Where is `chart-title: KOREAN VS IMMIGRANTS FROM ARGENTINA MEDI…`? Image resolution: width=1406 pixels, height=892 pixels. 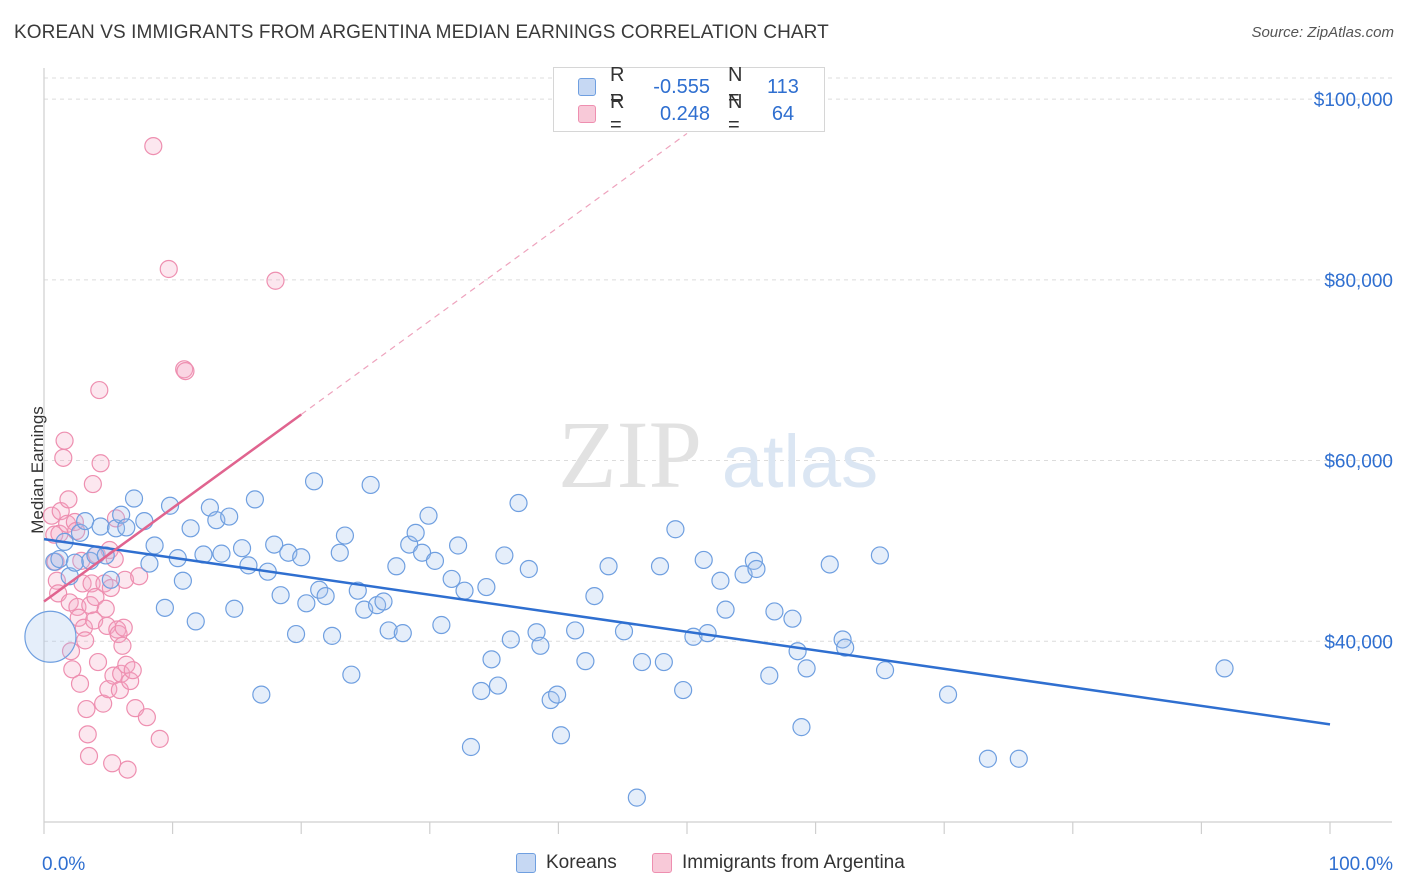
chart-title: KOREAN VS IMMIGRANTS FROM ARGENTINA MEDI… is located at coordinates (421, 32).